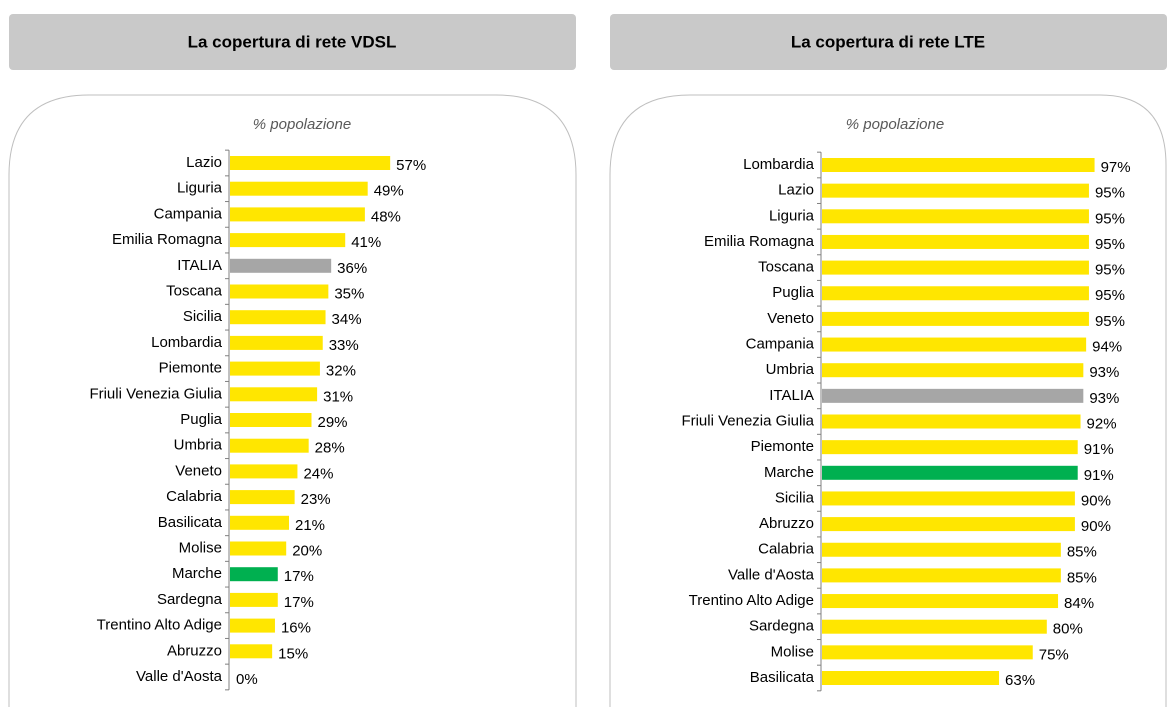 Image resolution: width=1167 pixels, height=707 pixels. Describe the element at coordinates (1116, 167) in the screenshot. I see `value-label: 97%` at that location.